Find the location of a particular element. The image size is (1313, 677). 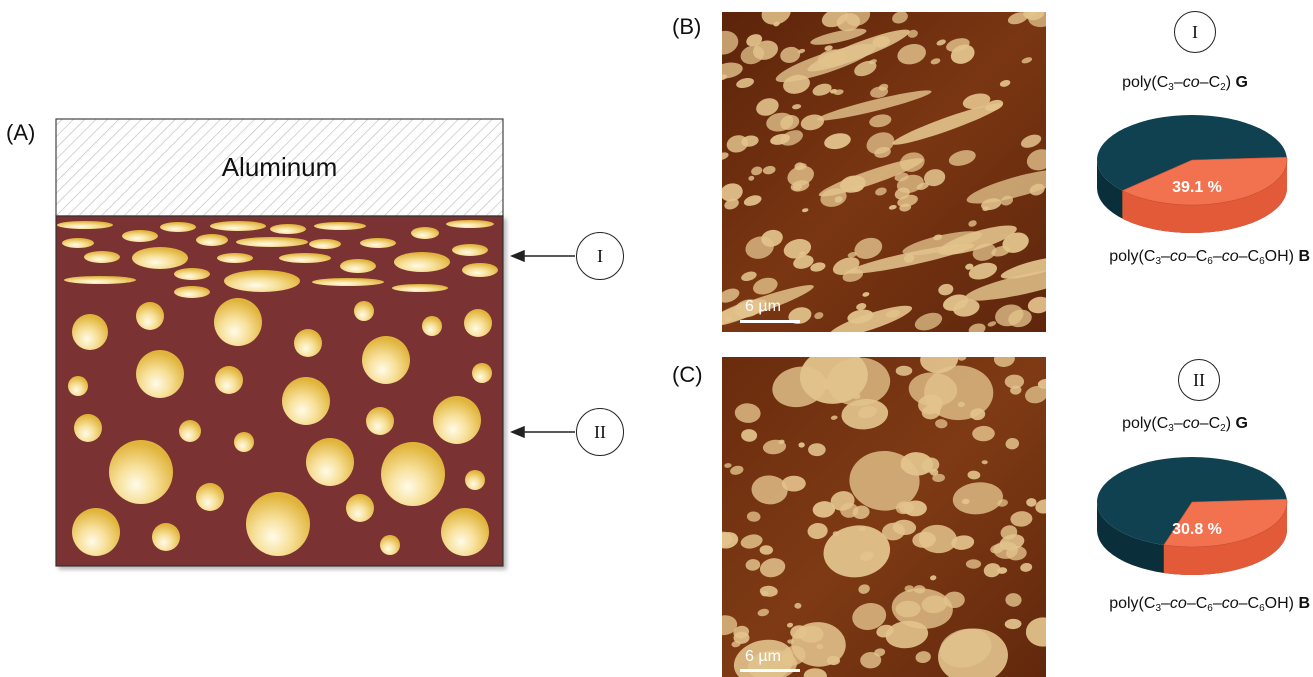

panel-c-label: (C) is located at coordinates (687, 374).